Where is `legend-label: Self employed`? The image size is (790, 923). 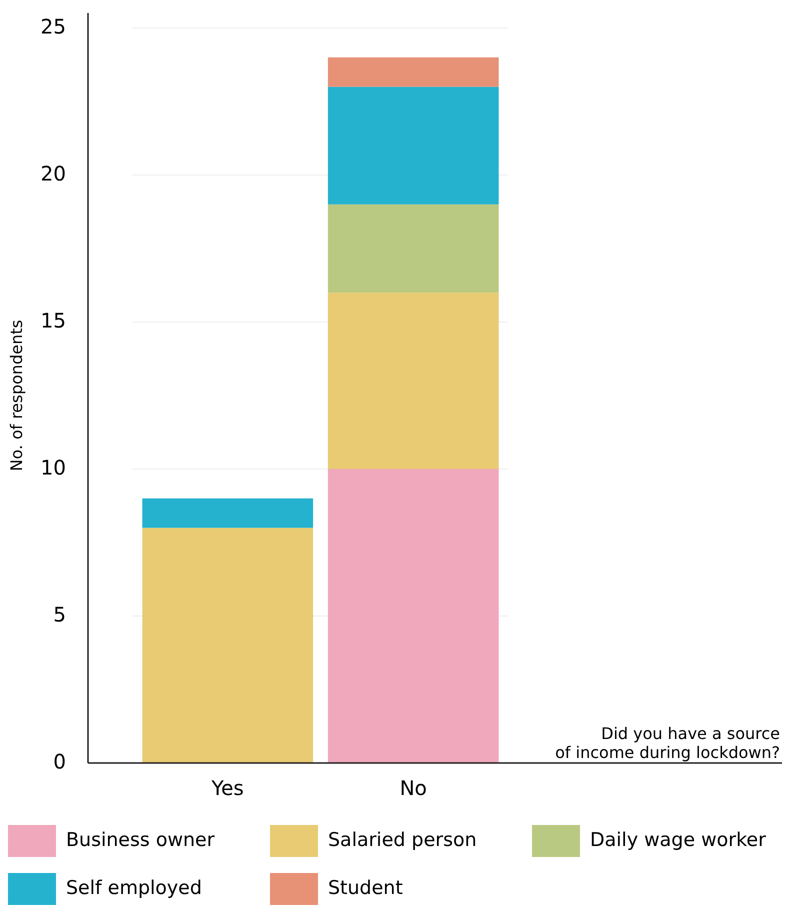
legend-label: Self employed is located at coordinates (134, 888).